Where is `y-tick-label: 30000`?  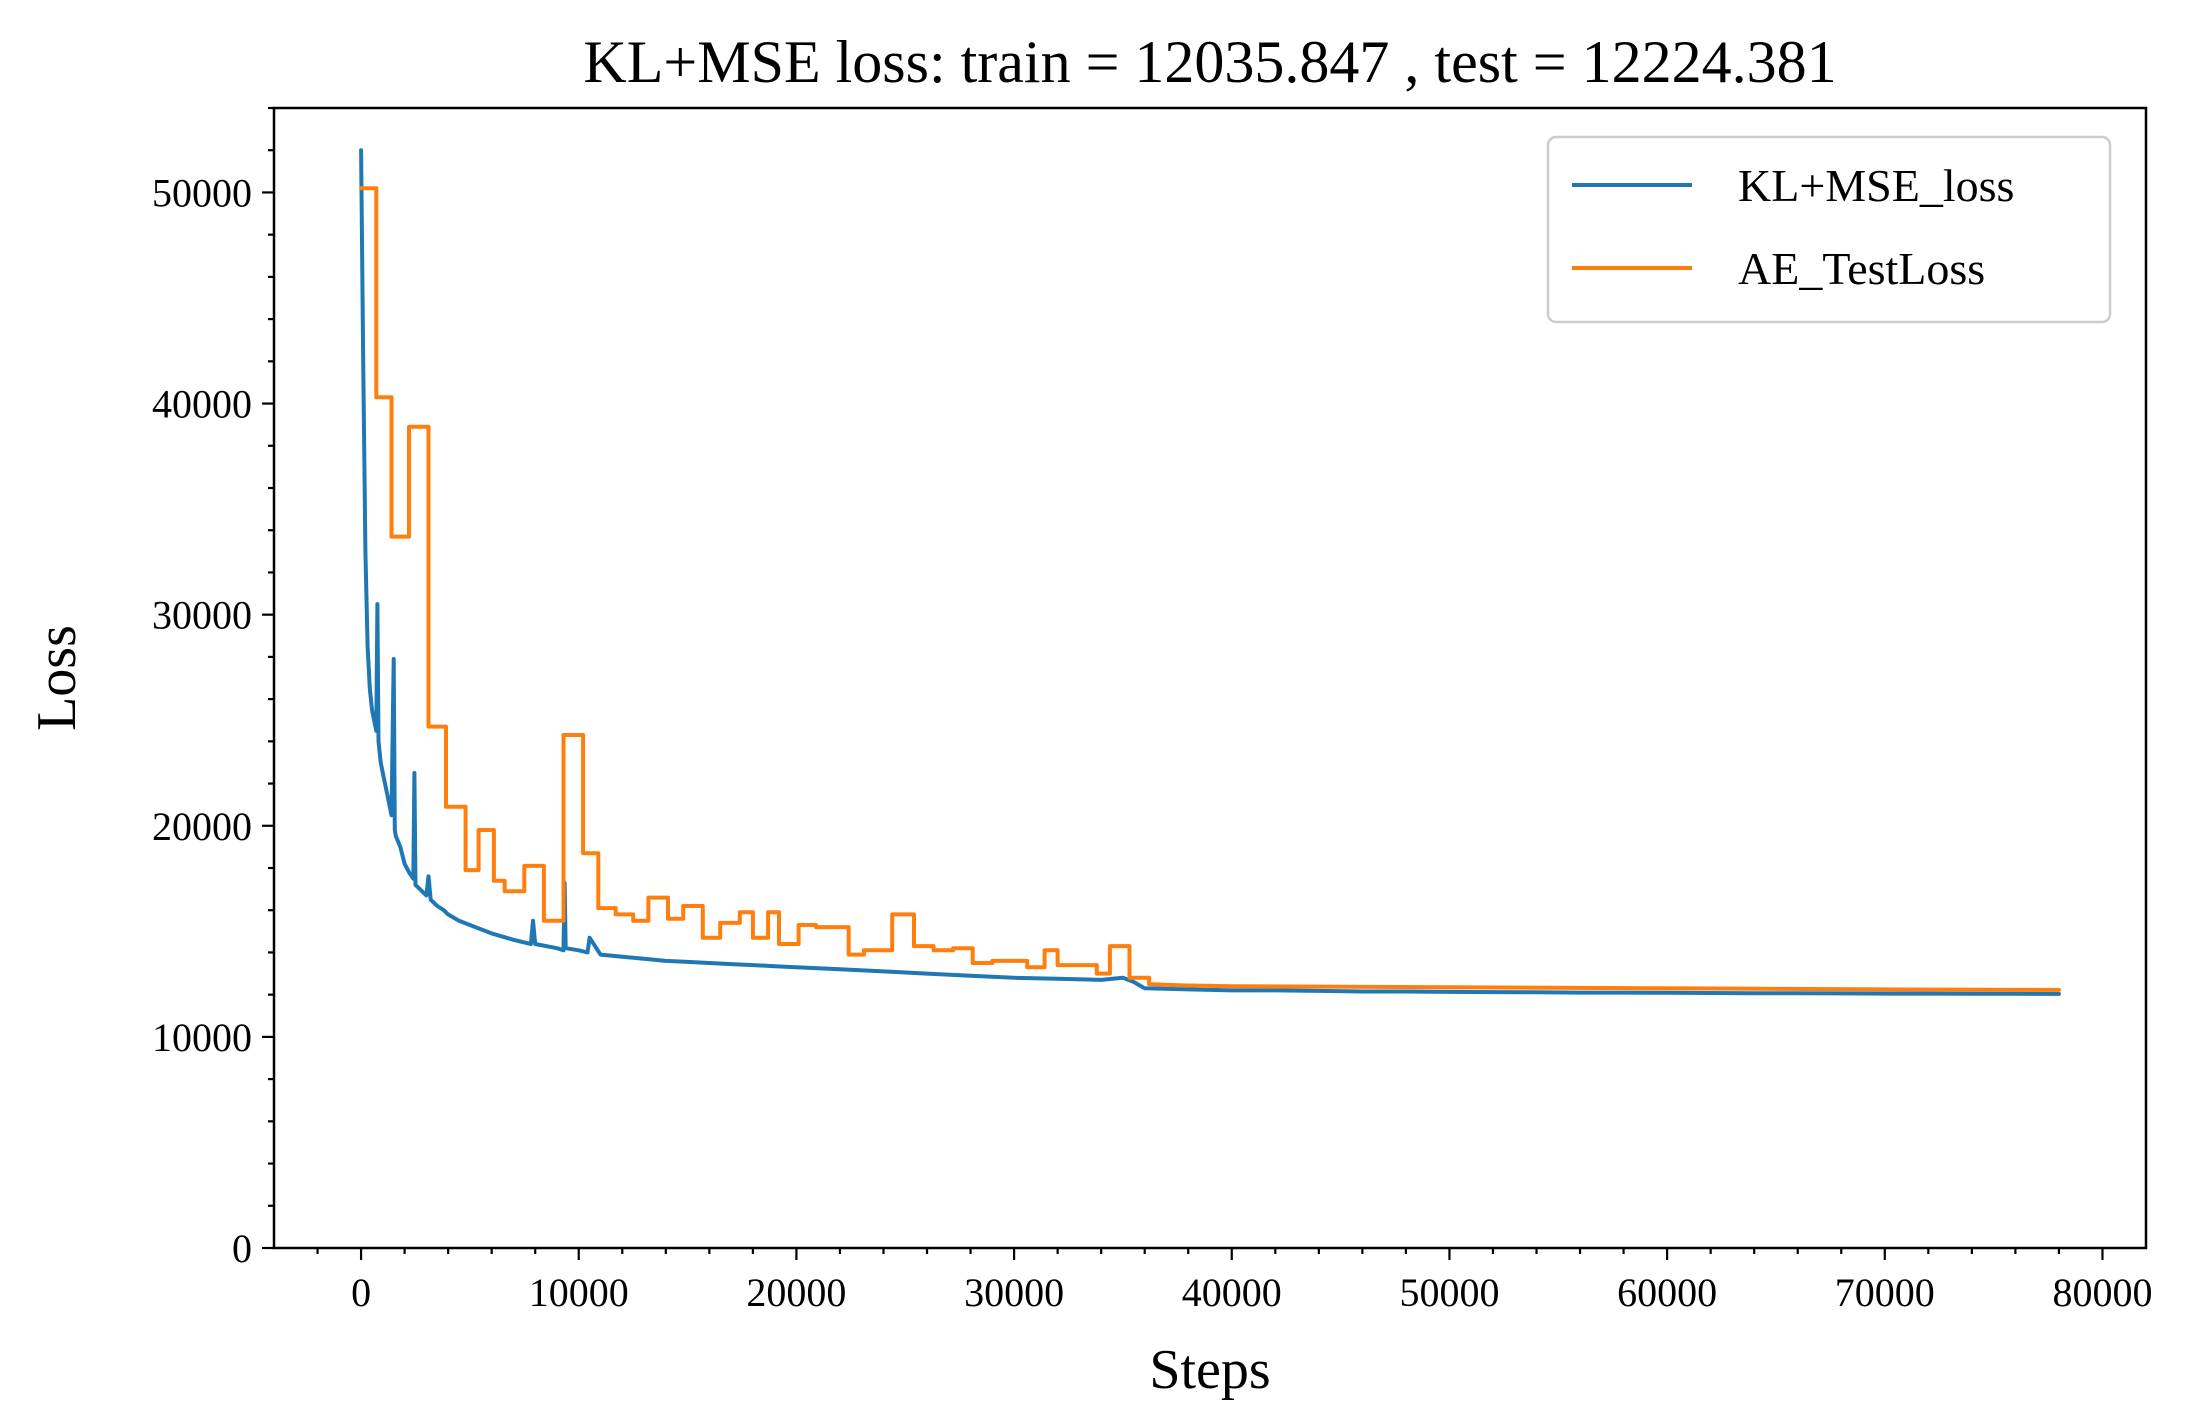
y-tick-label: 30000 is located at coordinates (202, 615).